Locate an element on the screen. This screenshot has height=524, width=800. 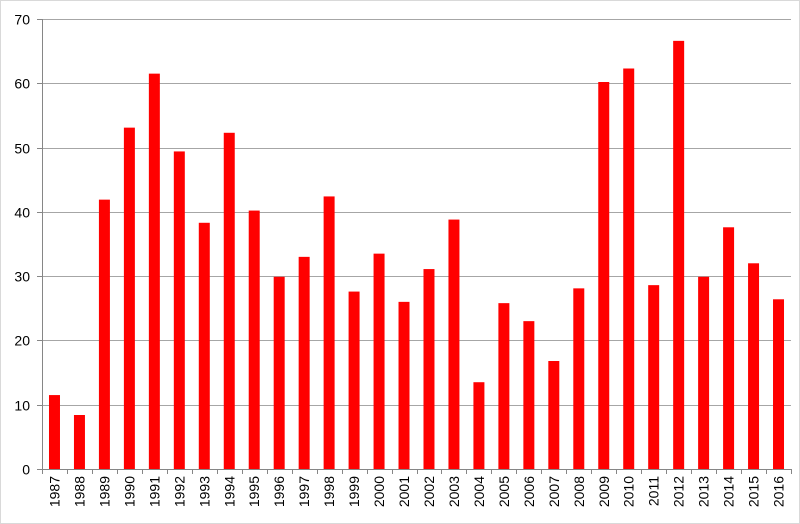
x-tick-label: 2010 is located at coordinates (629, 491).